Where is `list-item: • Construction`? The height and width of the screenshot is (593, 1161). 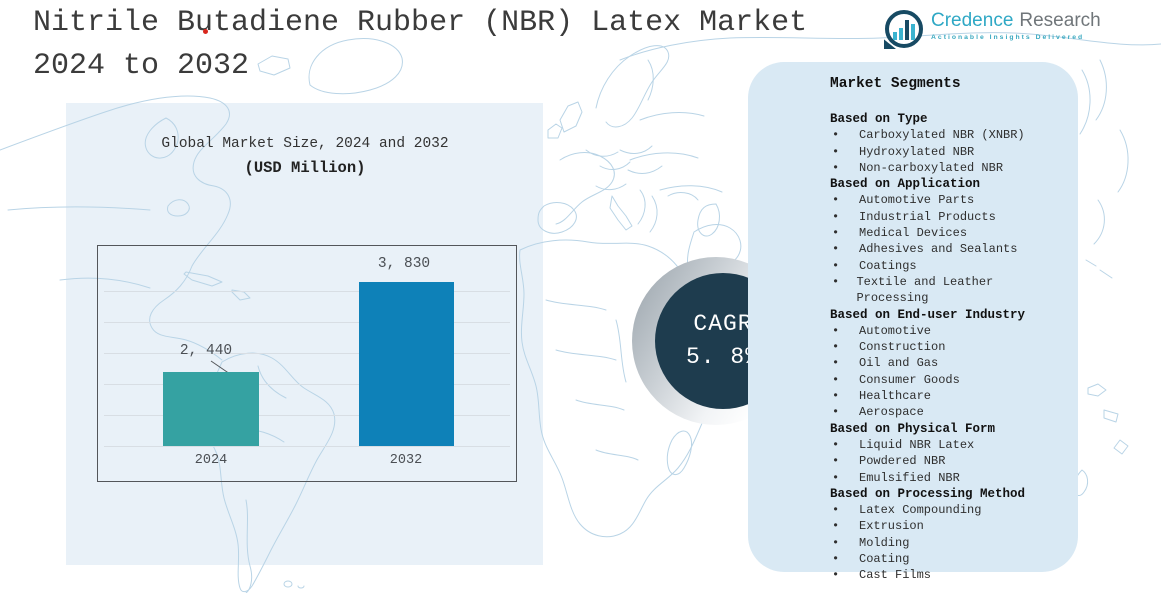 list-item: • Construction is located at coordinates (889, 347).